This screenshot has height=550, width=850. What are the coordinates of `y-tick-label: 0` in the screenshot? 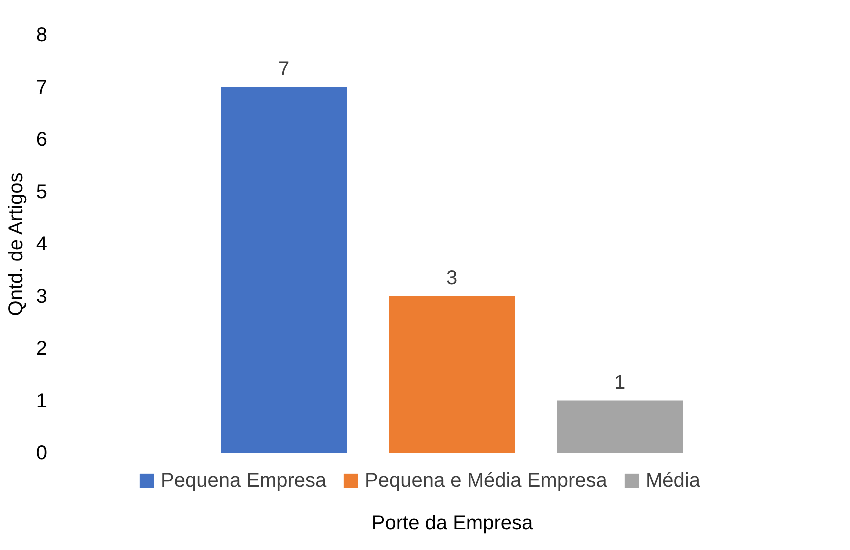 It's located at (42, 453).